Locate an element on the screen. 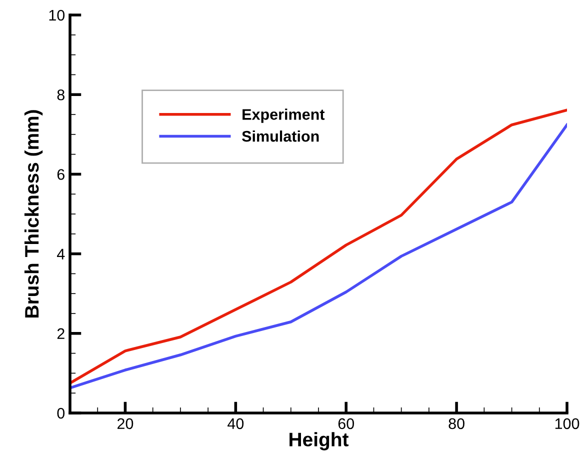 The width and height of the screenshot is (585, 451). legend-label: Simulation is located at coordinates (280, 136).